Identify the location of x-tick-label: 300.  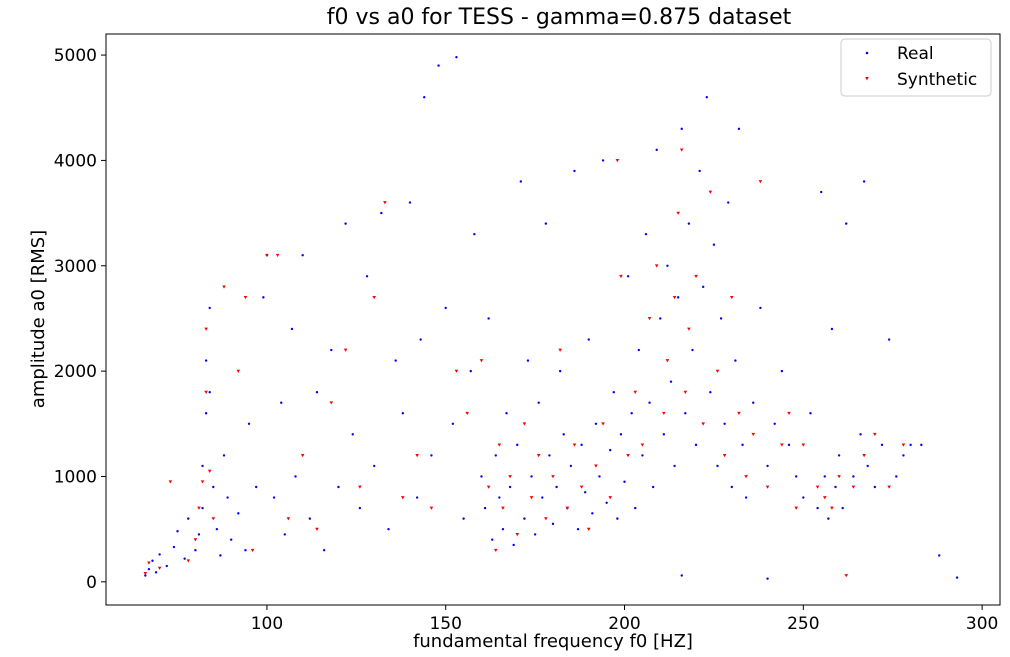
(982, 624).